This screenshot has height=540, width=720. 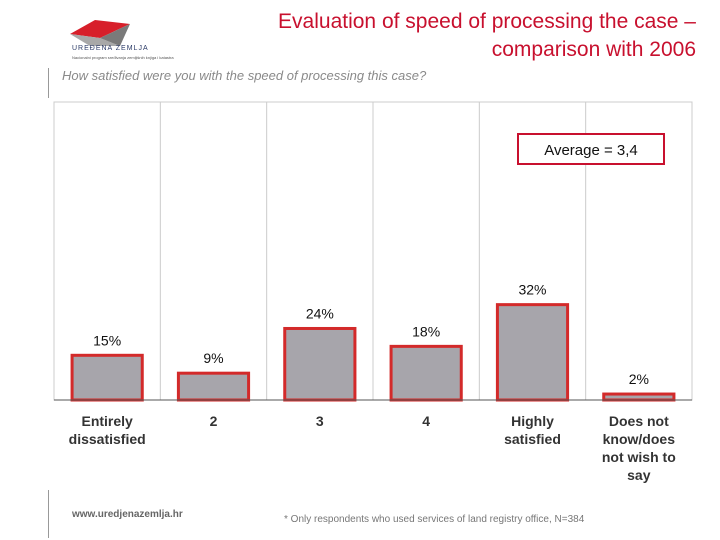 What do you see at coordinates (127, 514) in the screenshot?
I see `website-url: www.uredjenazemlja.hr` at bounding box center [127, 514].